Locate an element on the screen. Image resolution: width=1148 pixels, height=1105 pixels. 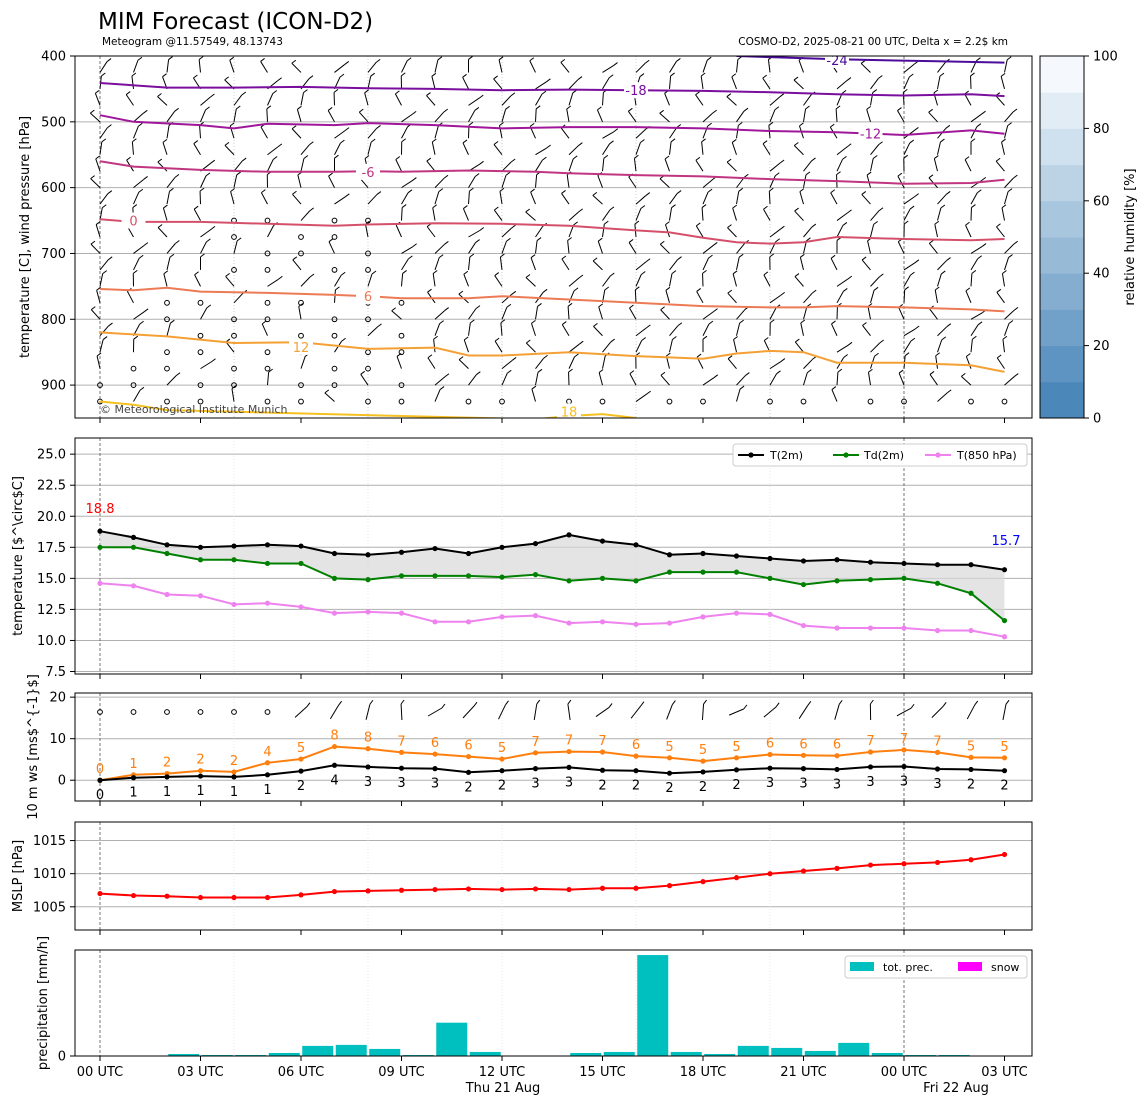
chart-subtitle-location: Meteogram @11.57549, 48.13743 is located at coordinates (192, 42).